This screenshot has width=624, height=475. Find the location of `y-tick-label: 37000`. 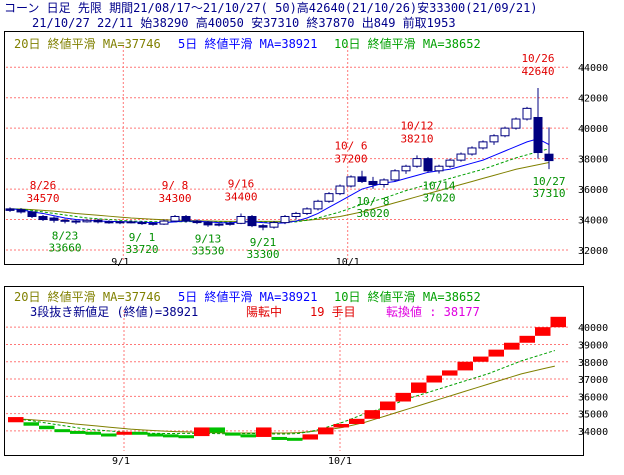

y-tick-label: 37000 is located at coordinates (593, 380).